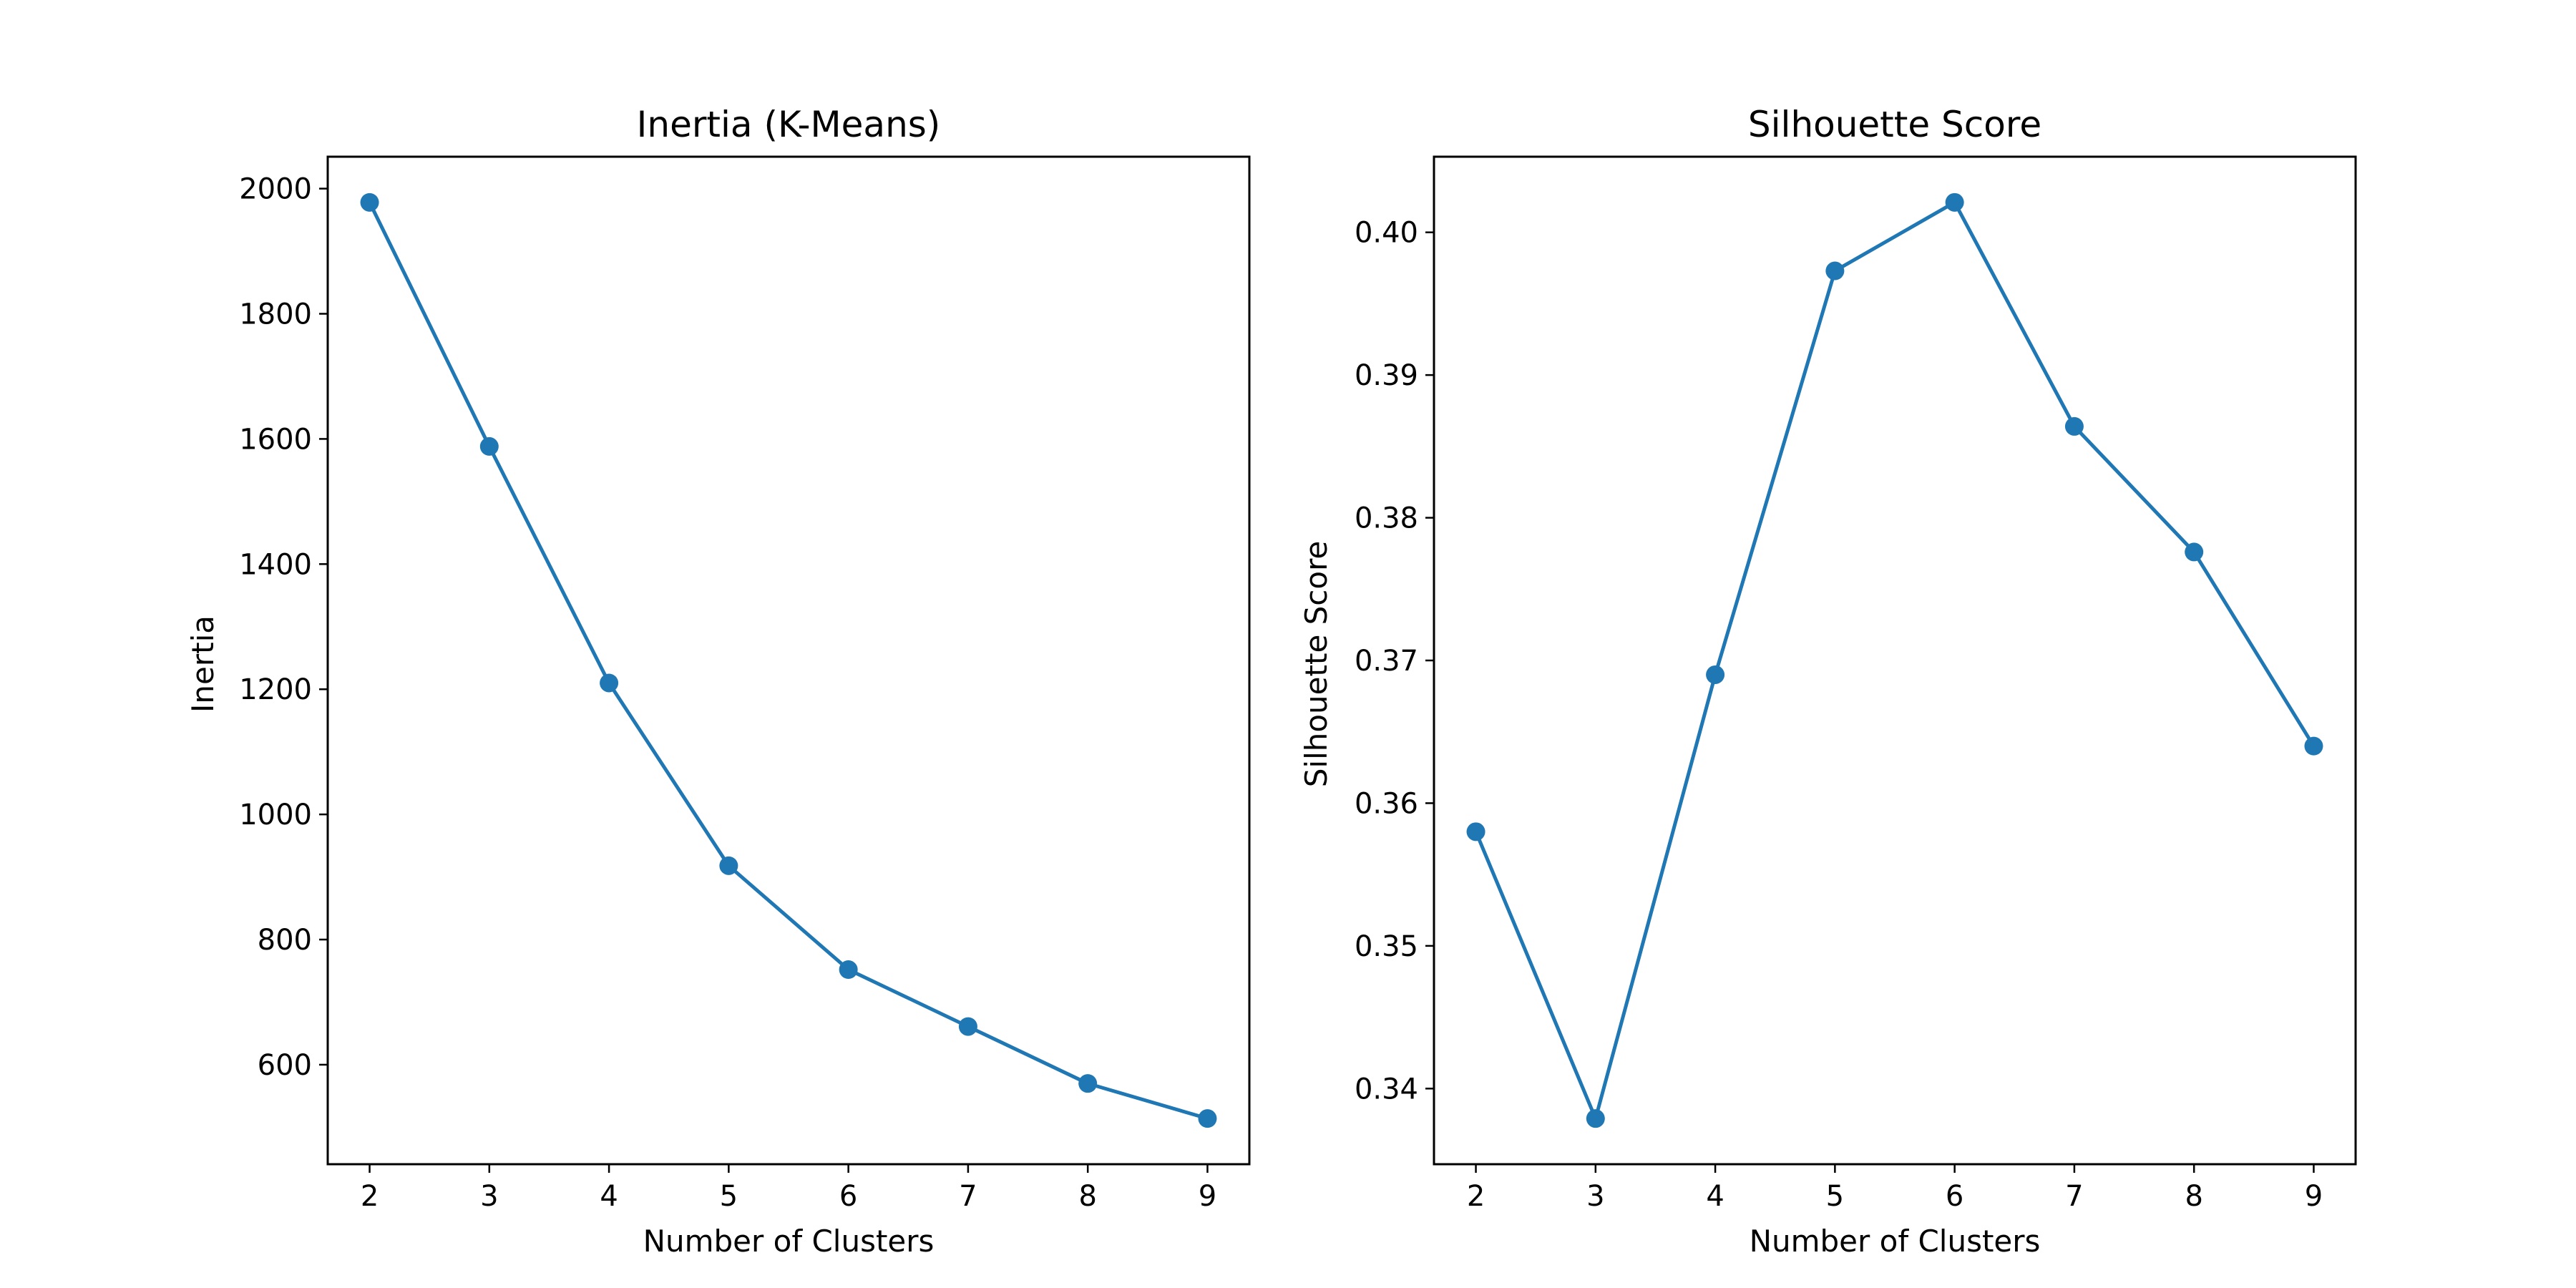 This screenshot has width=2576, height=1288. I want to click on y-tick-label: 1400, so click(275, 564).